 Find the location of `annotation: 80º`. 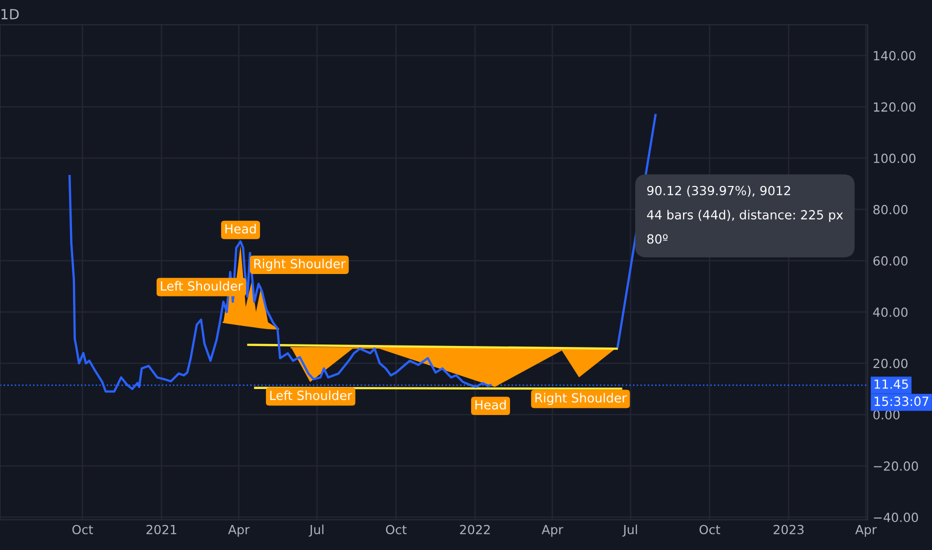

annotation: 80º is located at coordinates (657, 239).